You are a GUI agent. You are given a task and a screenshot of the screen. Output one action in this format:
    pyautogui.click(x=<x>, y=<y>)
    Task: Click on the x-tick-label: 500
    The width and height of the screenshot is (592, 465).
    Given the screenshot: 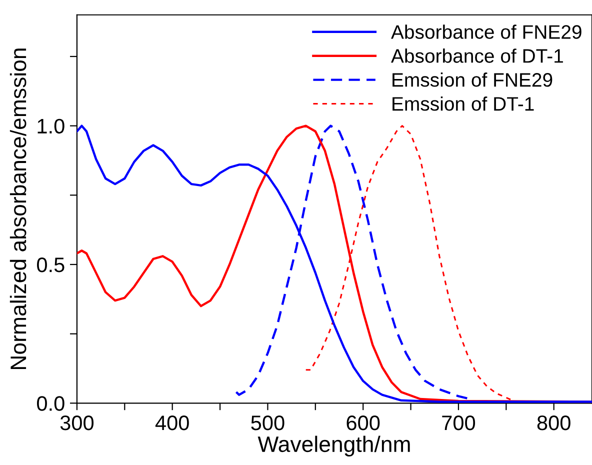 What is the action you would take?
    pyautogui.click(x=267, y=423)
    